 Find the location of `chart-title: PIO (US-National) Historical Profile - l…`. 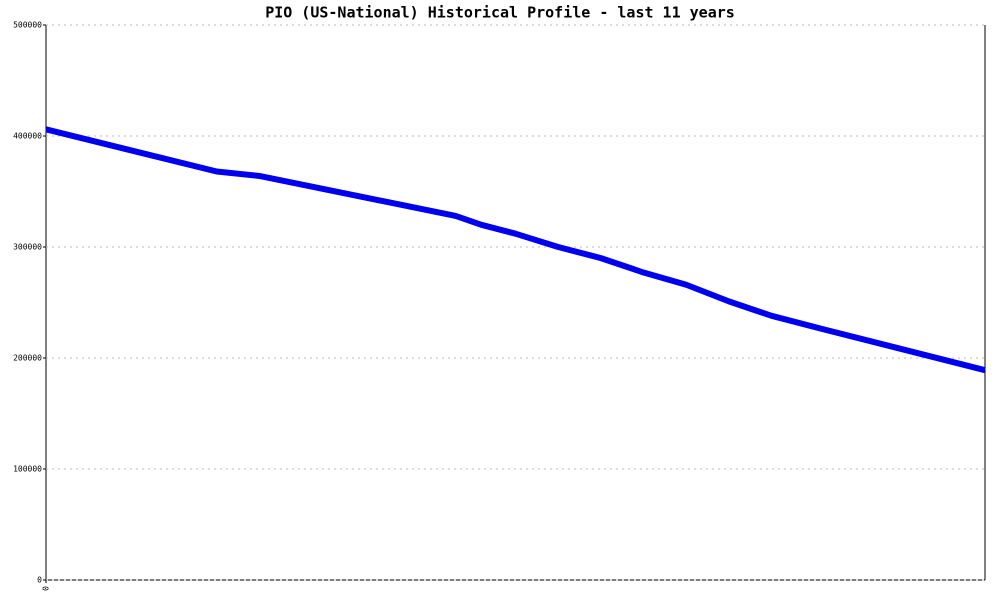

chart-title: PIO (US-National) Historical Profile - l… is located at coordinates (500, 13).